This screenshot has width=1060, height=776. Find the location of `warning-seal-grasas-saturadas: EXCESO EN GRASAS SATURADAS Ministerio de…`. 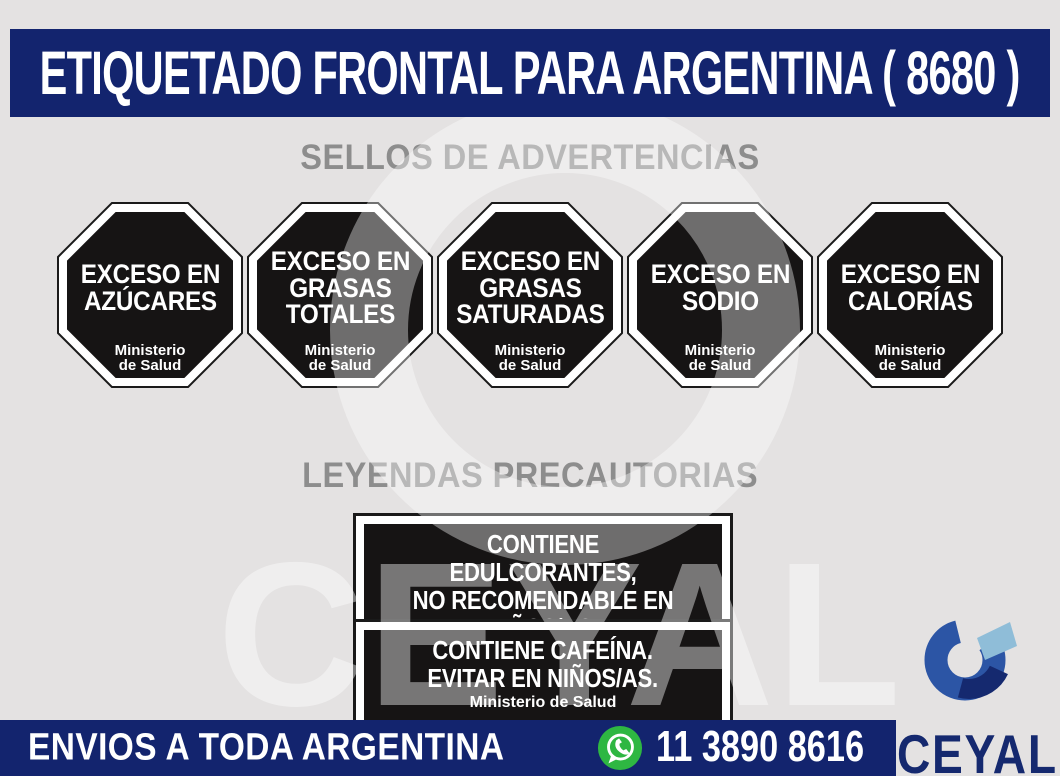

warning-seal-grasas-saturadas: EXCESO EN GRASAS SATURADAS Ministerio de… is located at coordinates (530, 295).